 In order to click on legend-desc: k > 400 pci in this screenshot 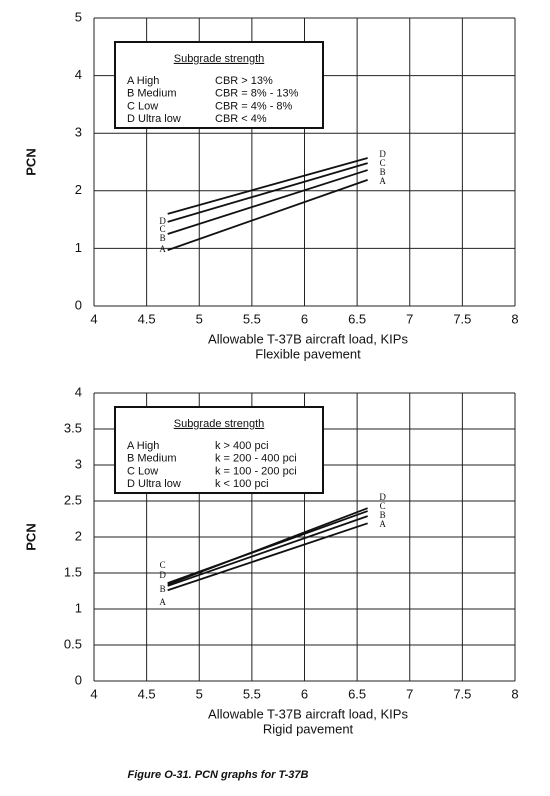, I will do `click(242, 446)`.